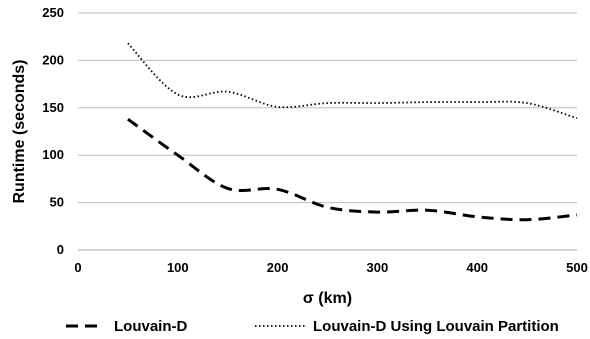 The height and width of the screenshot is (339, 590). Describe the element at coordinates (378, 267) in the screenshot. I see `x-tick-label: 300` at that location.